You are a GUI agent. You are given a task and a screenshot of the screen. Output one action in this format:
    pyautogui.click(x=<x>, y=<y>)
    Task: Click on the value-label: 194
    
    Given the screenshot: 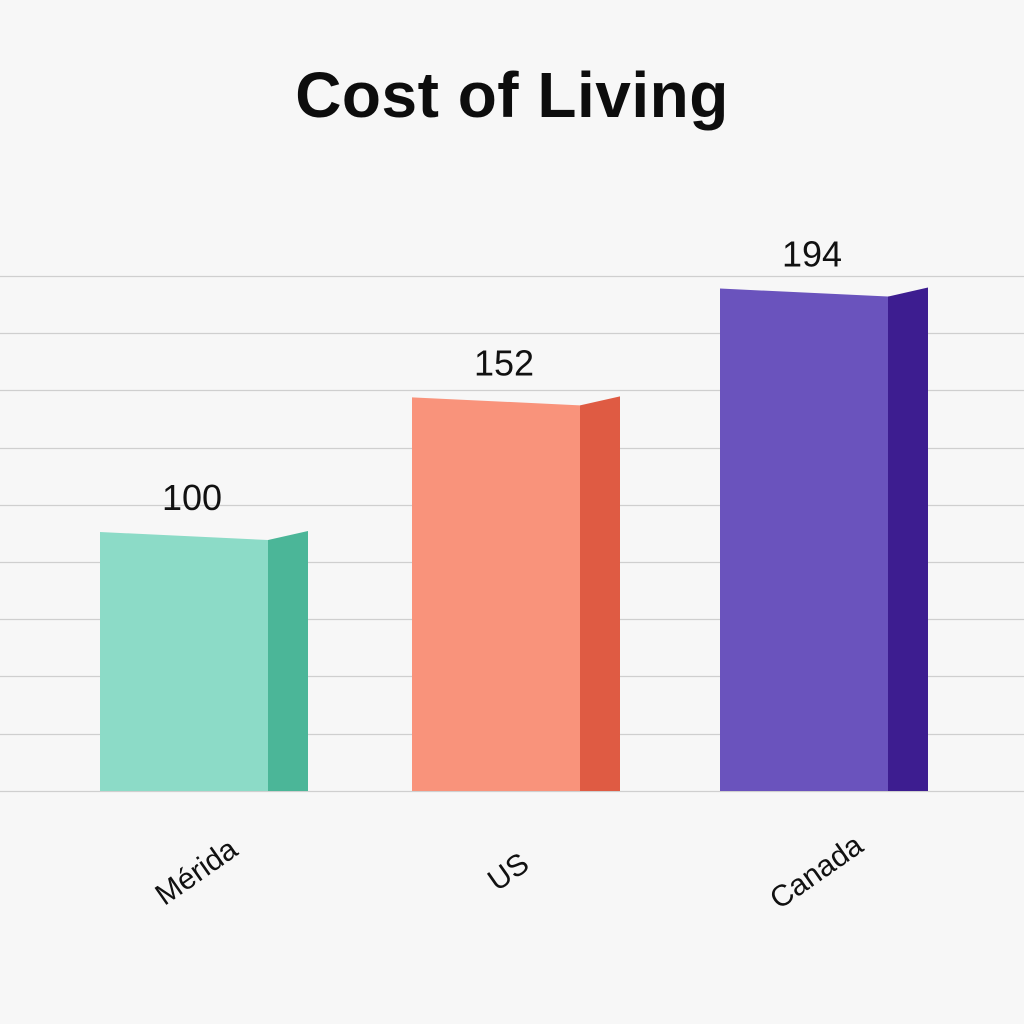 What is the action you would take?
    pyautogui.click(x=812, y=254)
    